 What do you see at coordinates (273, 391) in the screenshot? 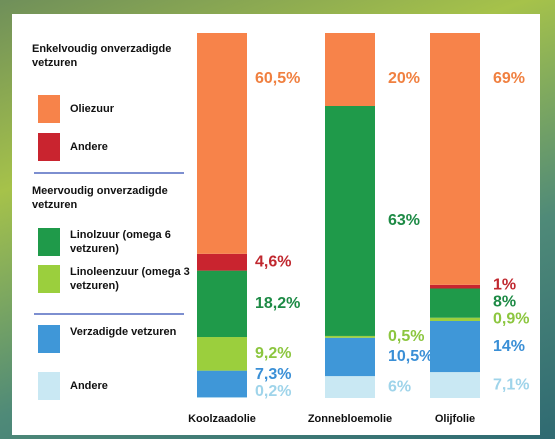
I see `value-label: 0,2%` at bounding box center [273, 391].